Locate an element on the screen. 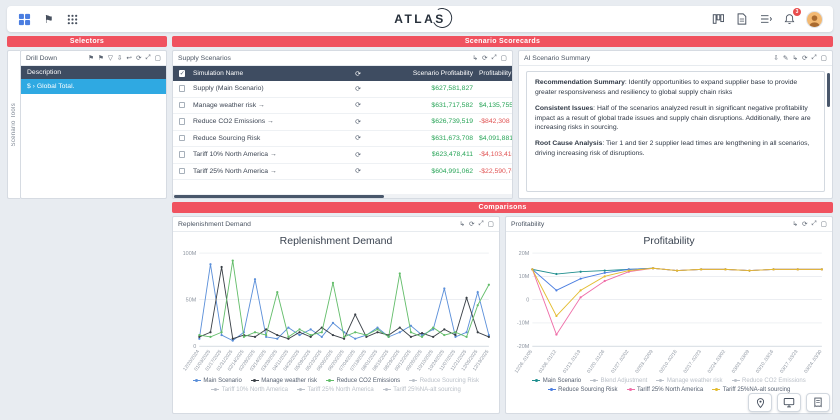 The image size is (840, 420). col-profitability-delta: Profitability Delta is located at coordinates (495, 73).